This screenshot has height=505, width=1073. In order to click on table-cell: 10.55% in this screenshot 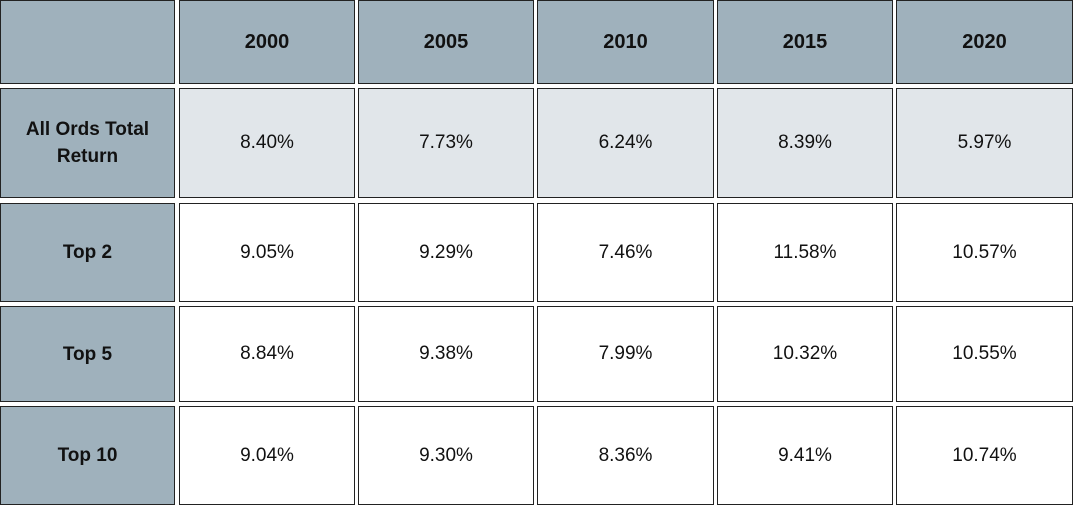, I will do `click(984, 354)`.